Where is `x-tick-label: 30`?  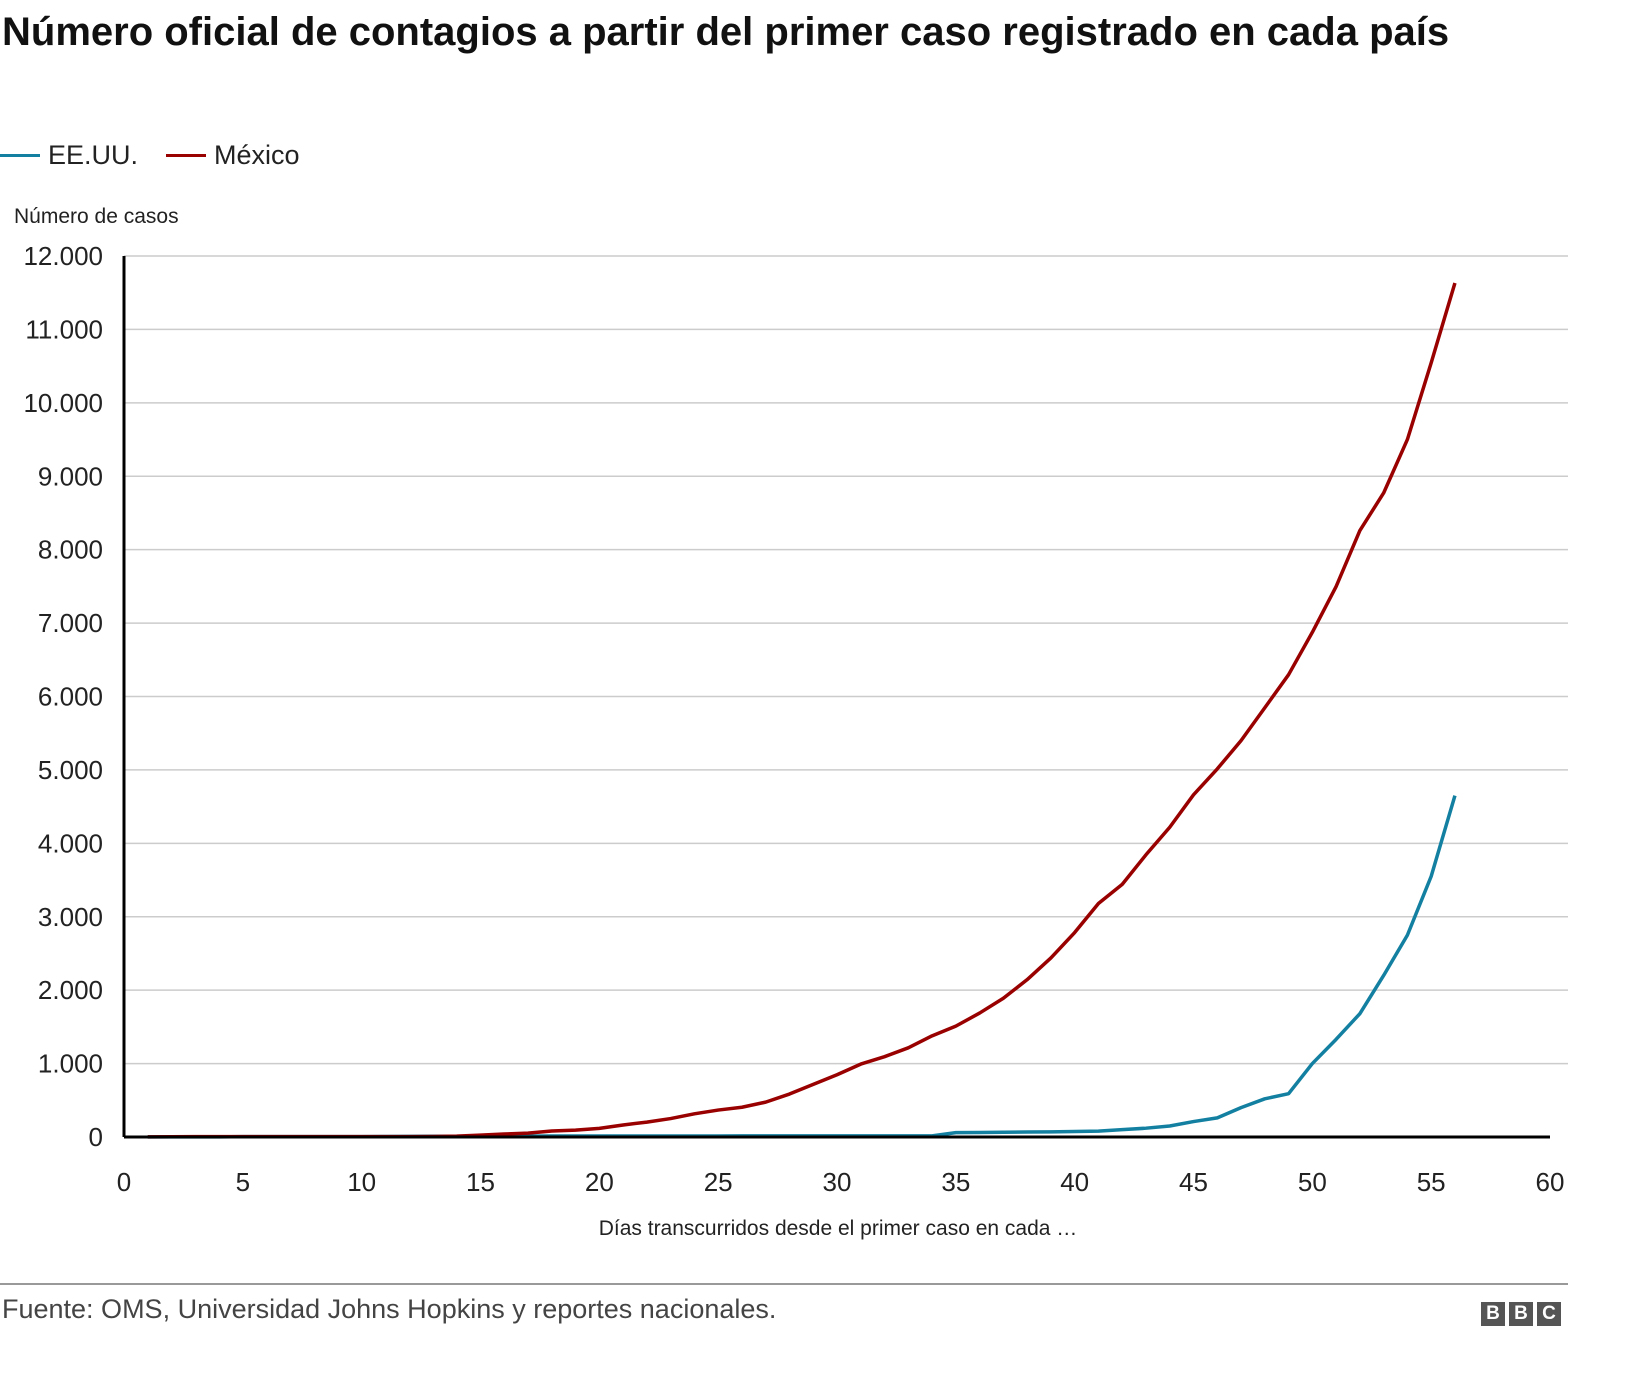
x-tick-label: 30 is located at coordinates (837, 1182).